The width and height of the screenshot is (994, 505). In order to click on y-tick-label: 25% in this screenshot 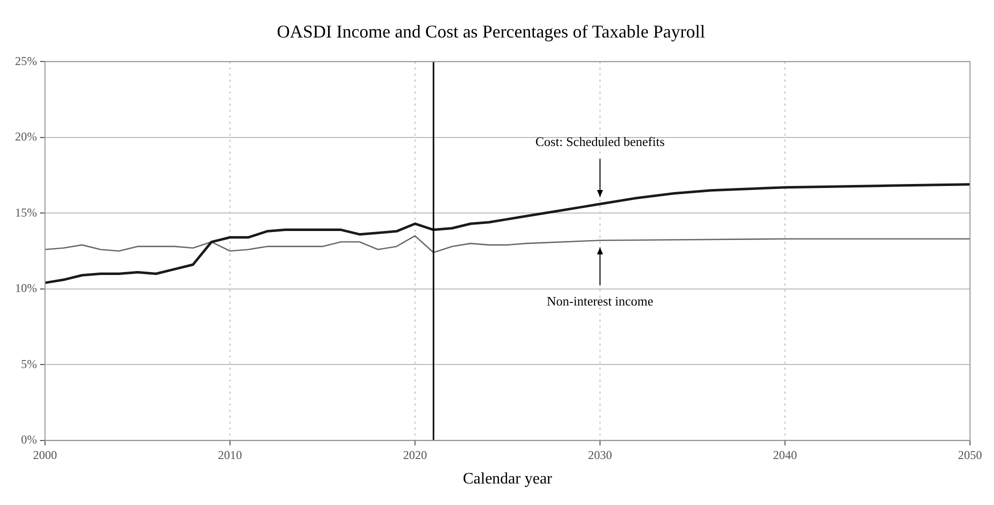, I will do `click(25, 61)`.